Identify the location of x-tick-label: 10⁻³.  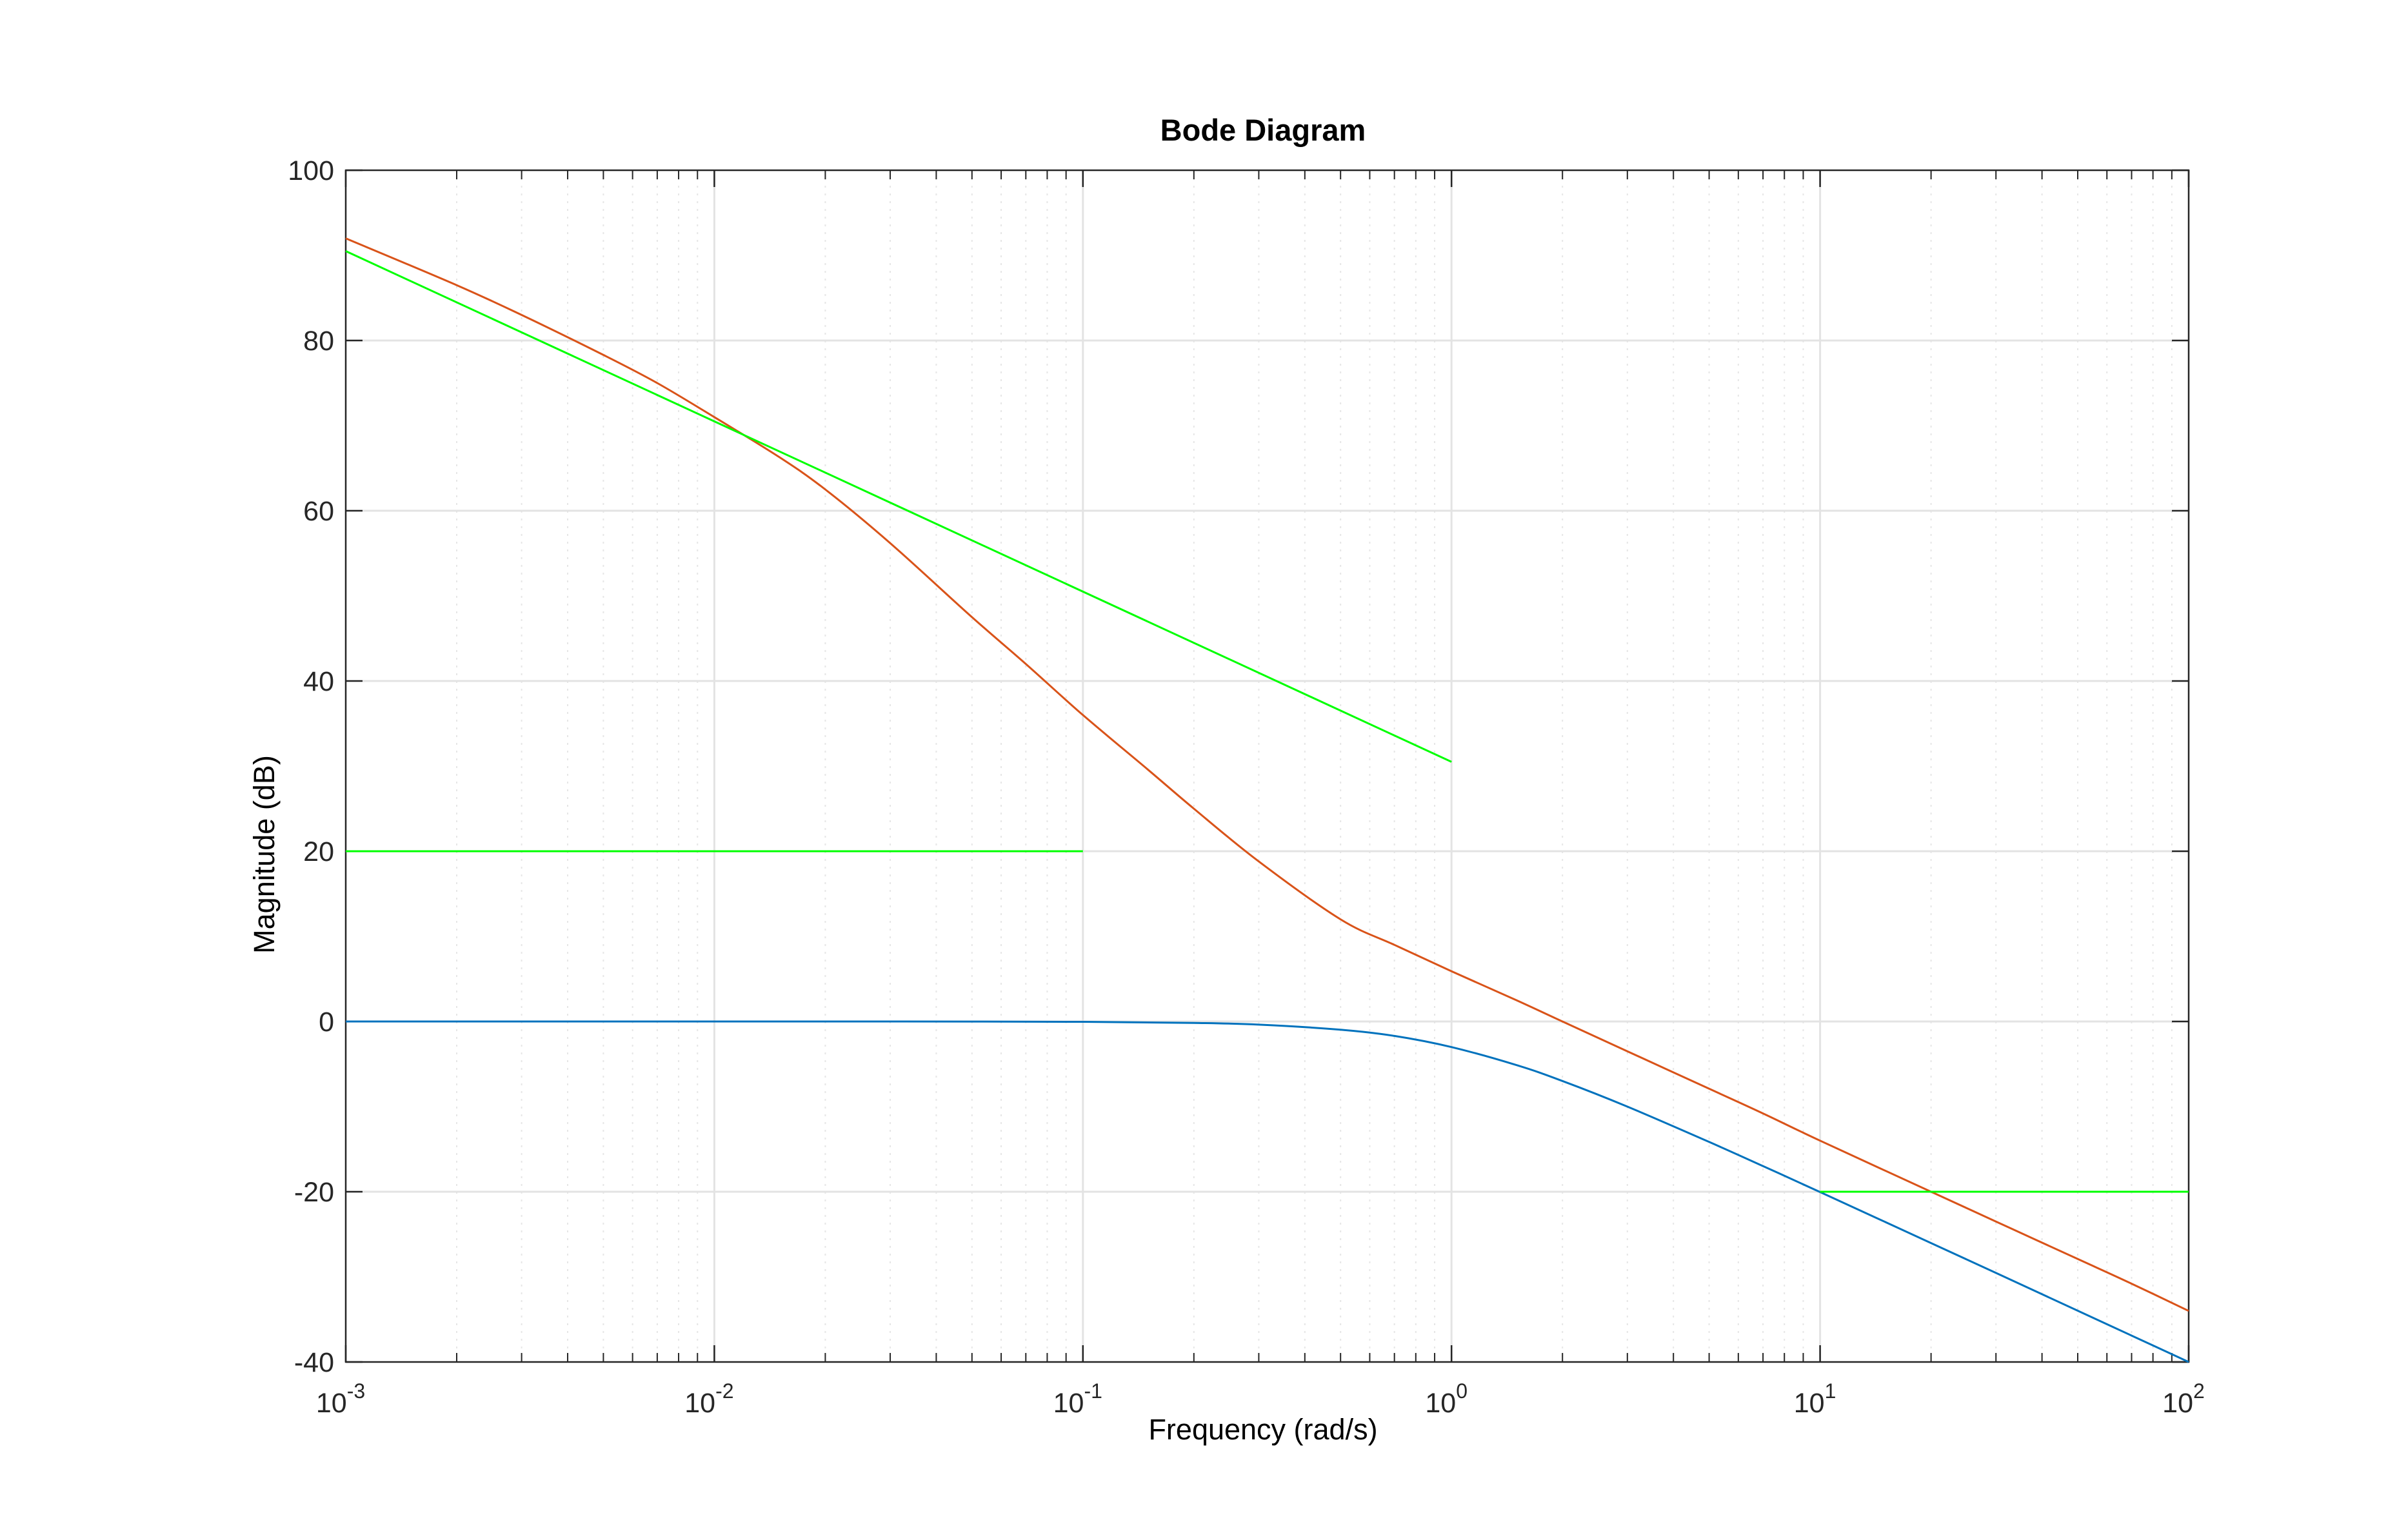
(340, 1399).